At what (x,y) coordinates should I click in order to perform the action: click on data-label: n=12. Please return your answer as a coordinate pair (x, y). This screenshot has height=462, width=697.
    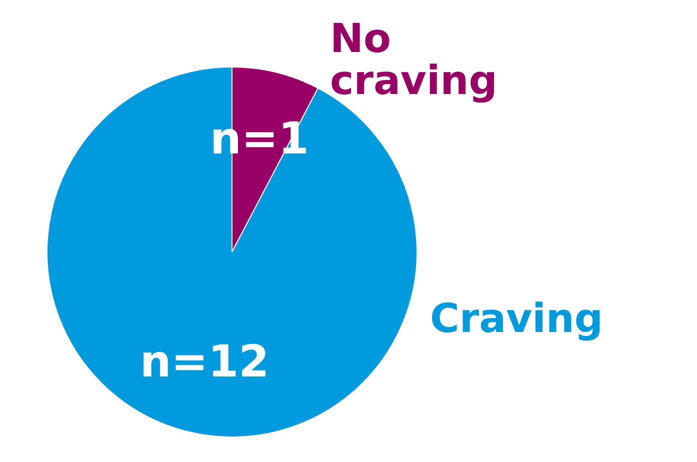
    Looking at the image, I should click on (205, 362).